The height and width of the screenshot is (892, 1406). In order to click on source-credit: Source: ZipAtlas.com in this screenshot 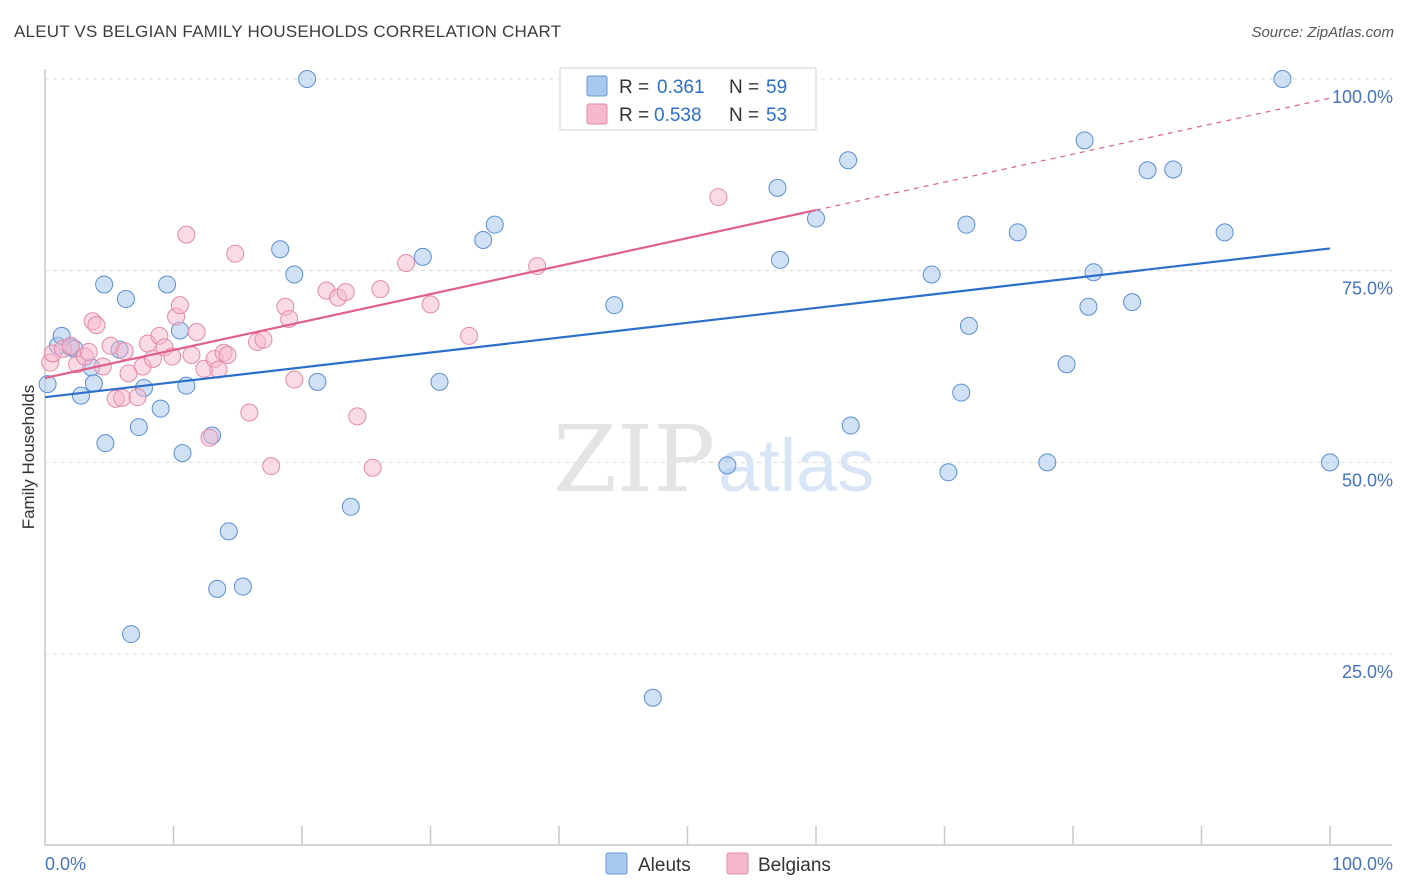, I will do `click(1322, 32)`.